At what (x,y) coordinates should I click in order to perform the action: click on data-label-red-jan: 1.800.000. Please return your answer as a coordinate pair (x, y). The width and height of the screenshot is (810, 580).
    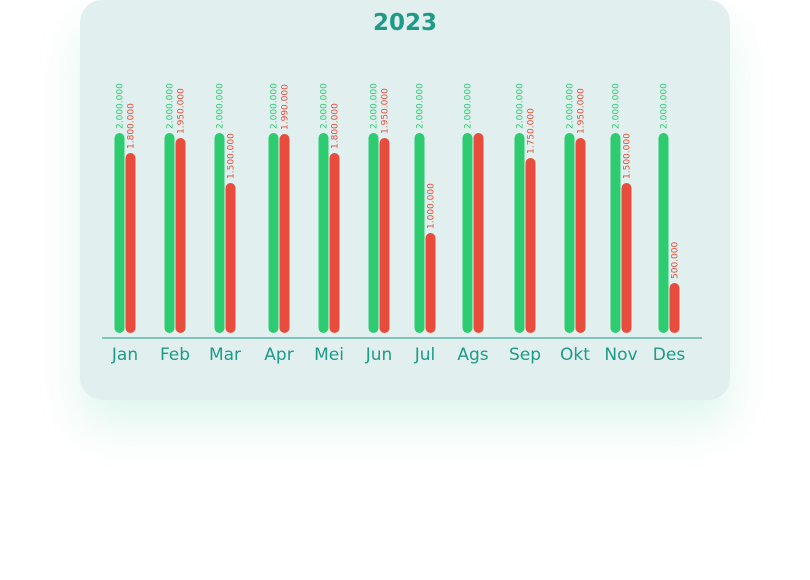
    Looking at the image, I should click on (132, 126).